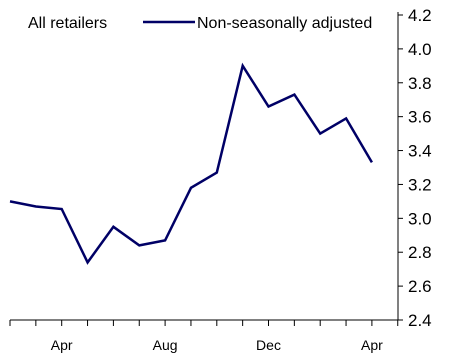  Describe the element at coordinates (165, 345) in the screenshot. I see `x-tick-label: Aug` at that location.